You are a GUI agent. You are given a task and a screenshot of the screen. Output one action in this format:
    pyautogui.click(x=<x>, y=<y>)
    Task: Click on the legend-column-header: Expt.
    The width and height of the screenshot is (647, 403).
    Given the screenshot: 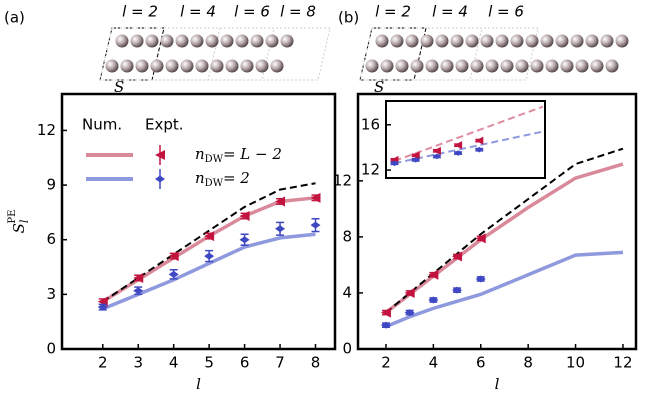 What is the action you would take?
    pyautogui.click(x=164, y=125)
    